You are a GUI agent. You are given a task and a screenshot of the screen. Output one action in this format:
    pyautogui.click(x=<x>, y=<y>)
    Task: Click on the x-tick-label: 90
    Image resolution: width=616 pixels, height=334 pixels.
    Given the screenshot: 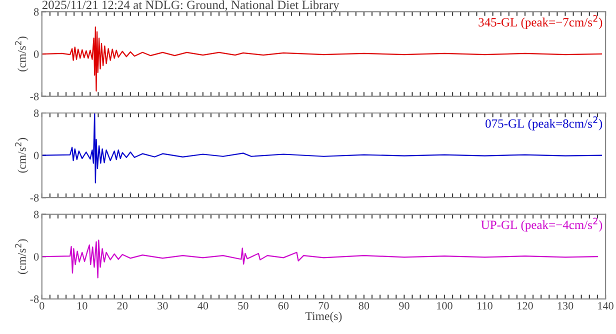 What is the action you would take?
    pyautogui.click(x=404, y=306)
    